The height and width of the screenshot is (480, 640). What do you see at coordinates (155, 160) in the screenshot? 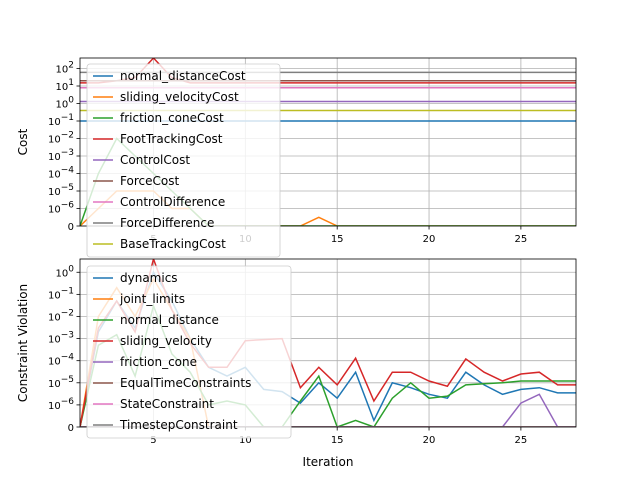
I see `legend-entry: ControlCost` at bounding box center [155, 160].